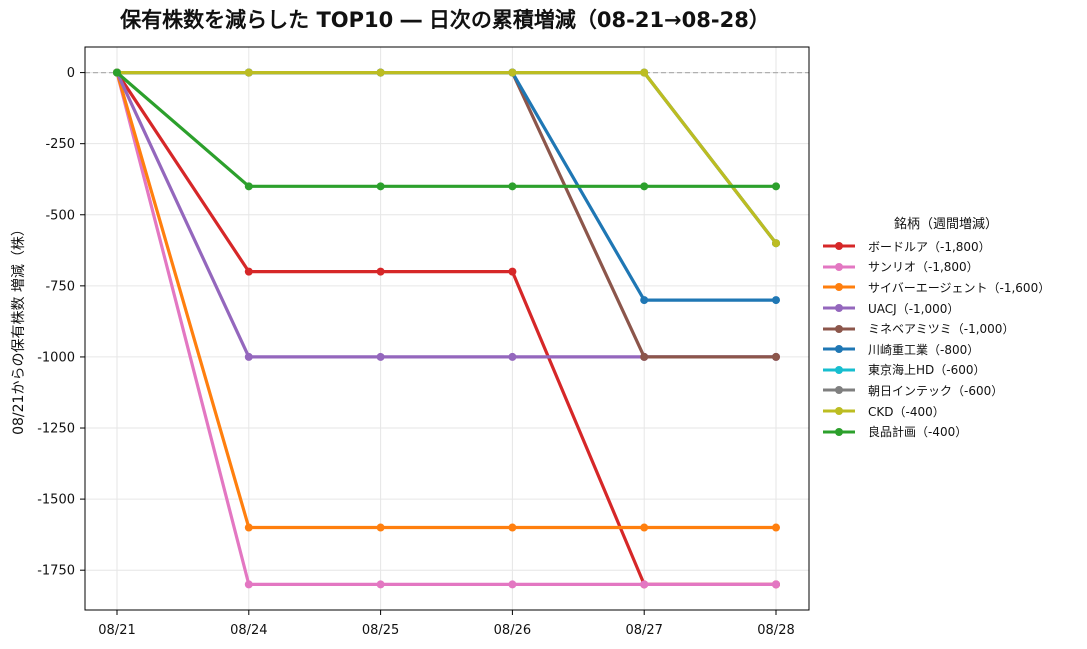 The image size is (1087, 649). Describe the element at coordinates (60, 144) in the screenshot. I see `y-tick-label: -250` at that location.